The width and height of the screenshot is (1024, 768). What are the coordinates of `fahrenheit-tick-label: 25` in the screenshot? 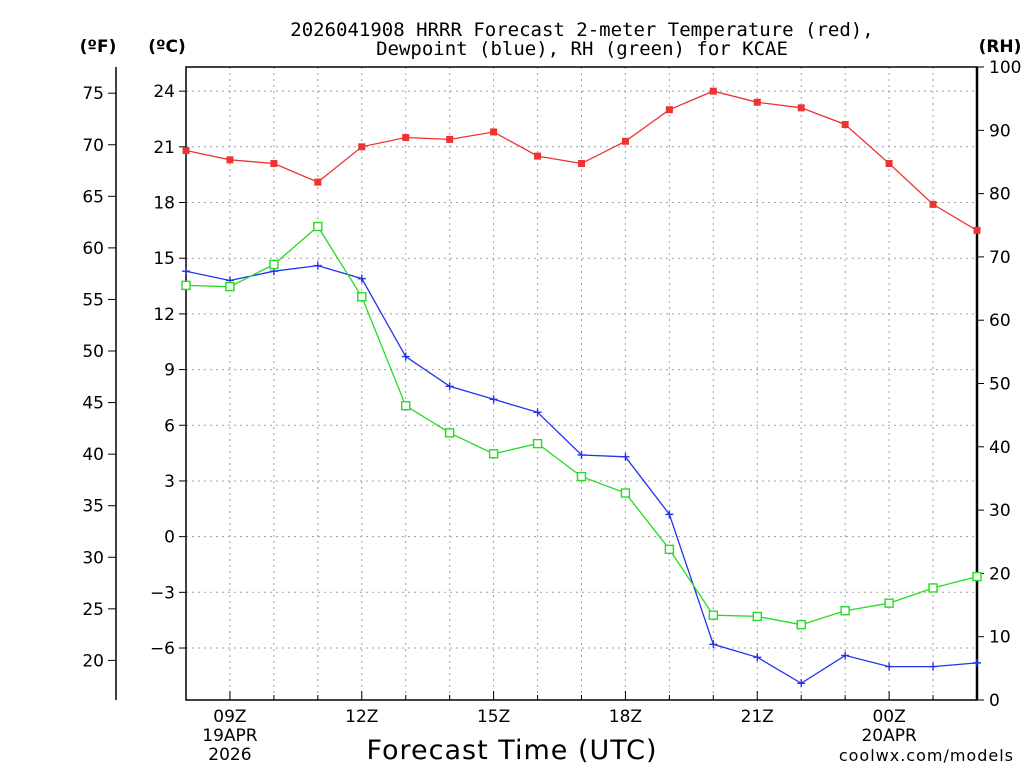 It's located at (93, 610).